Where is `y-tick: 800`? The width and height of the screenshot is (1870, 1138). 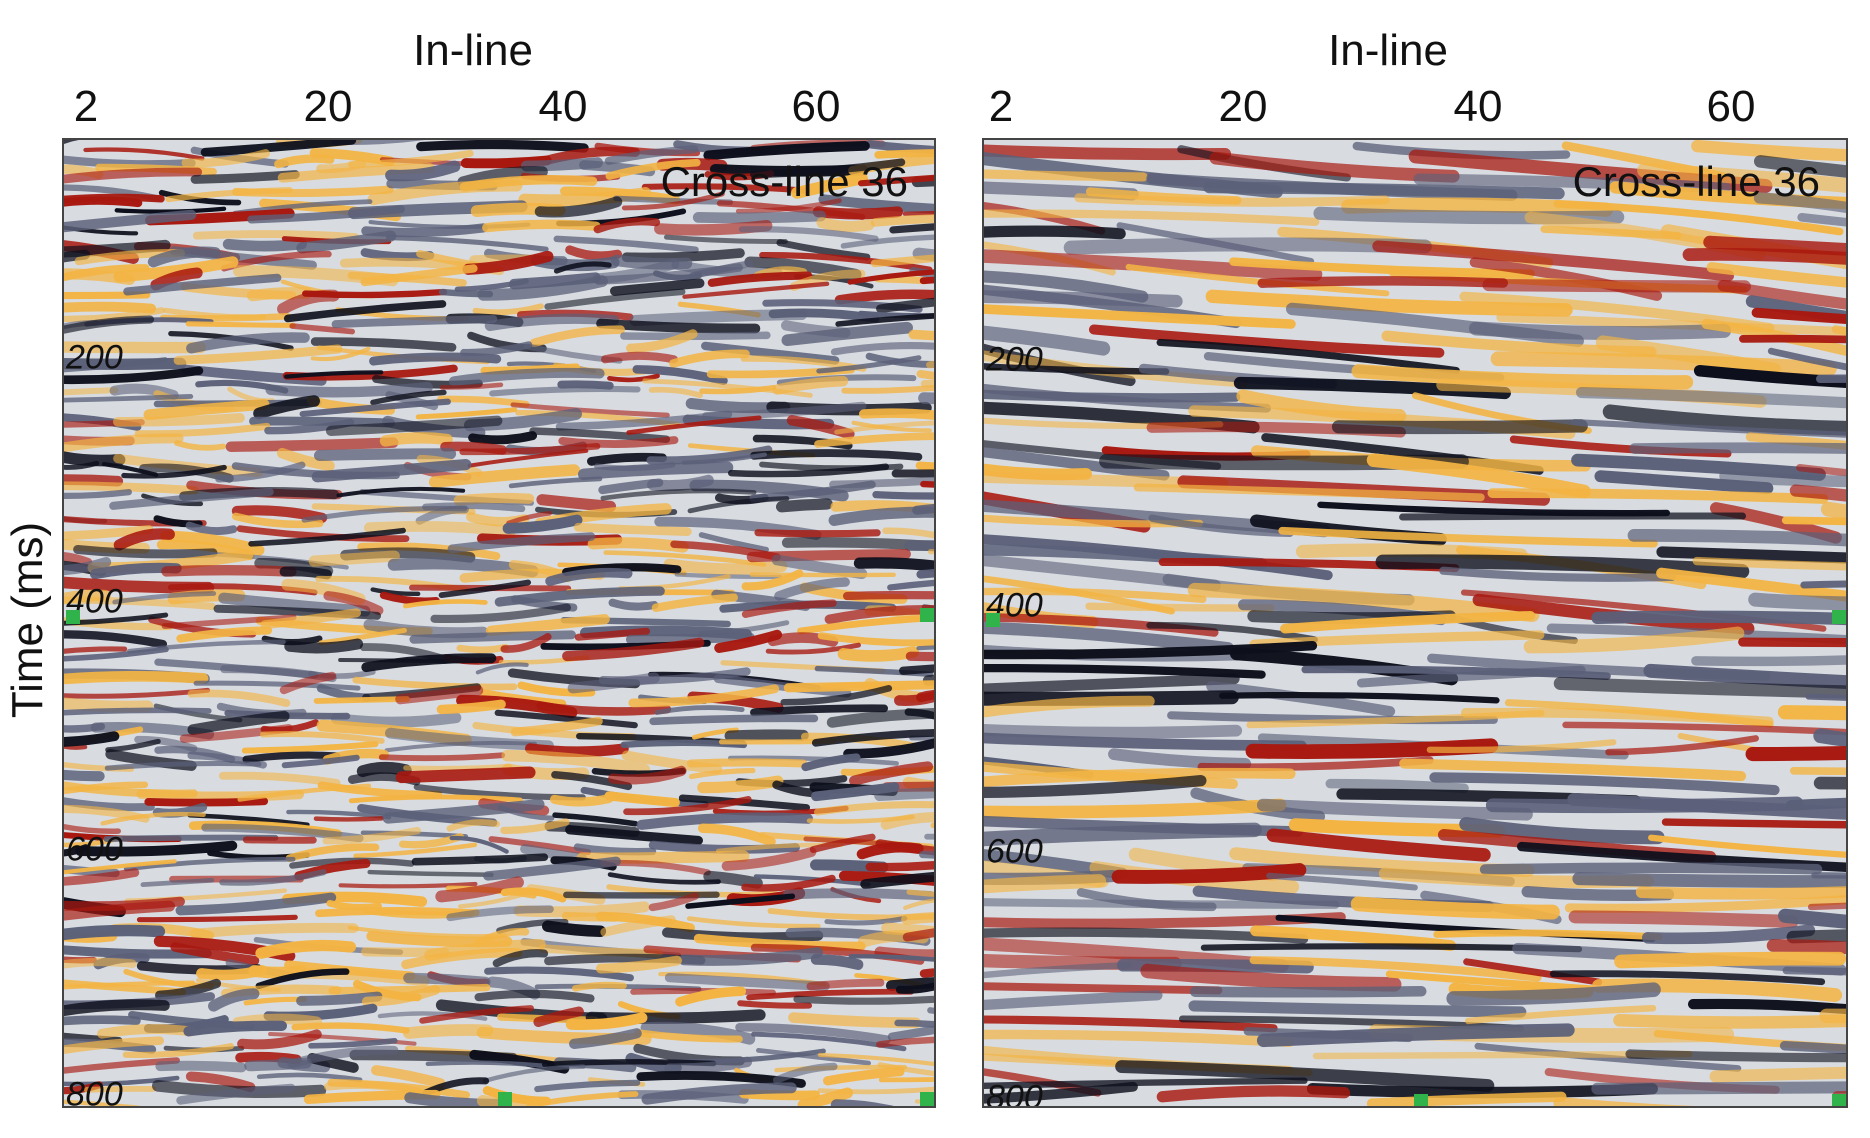 y-tick: 800 is located at coordinates (1014, 1093).